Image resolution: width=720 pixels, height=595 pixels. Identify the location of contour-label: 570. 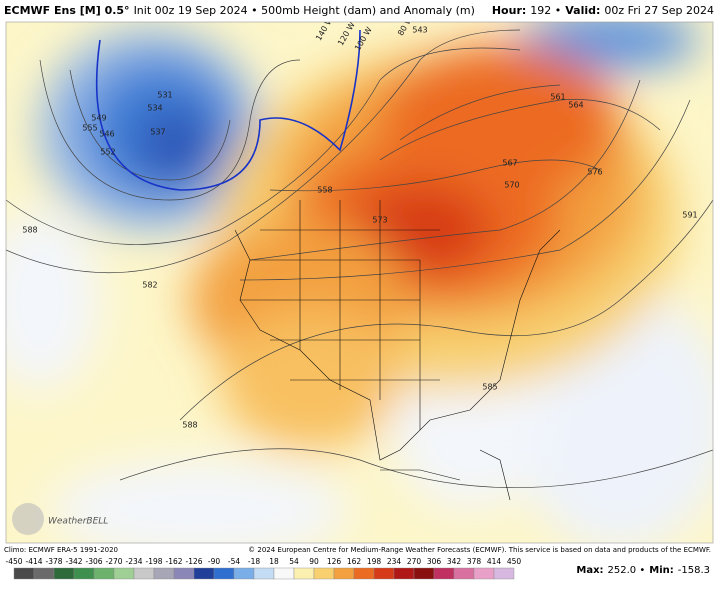
(511, 185).